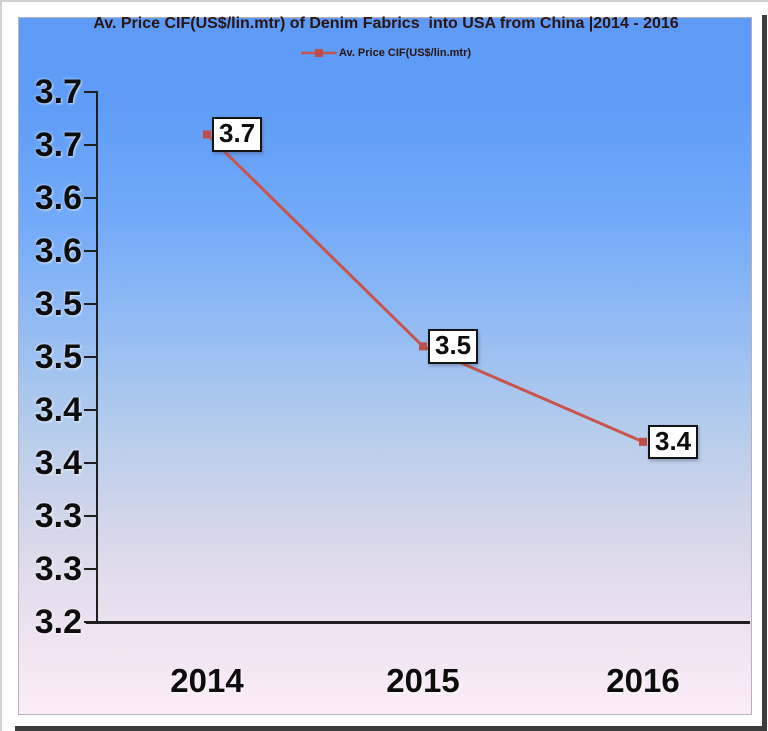 Image resolution: width=768 pixels, height=731 pixels. What do you see at coordinates (423, 680) in the screenshot?
I see `x-axis-tick-label: 2015` at bounding box center [423, 680].